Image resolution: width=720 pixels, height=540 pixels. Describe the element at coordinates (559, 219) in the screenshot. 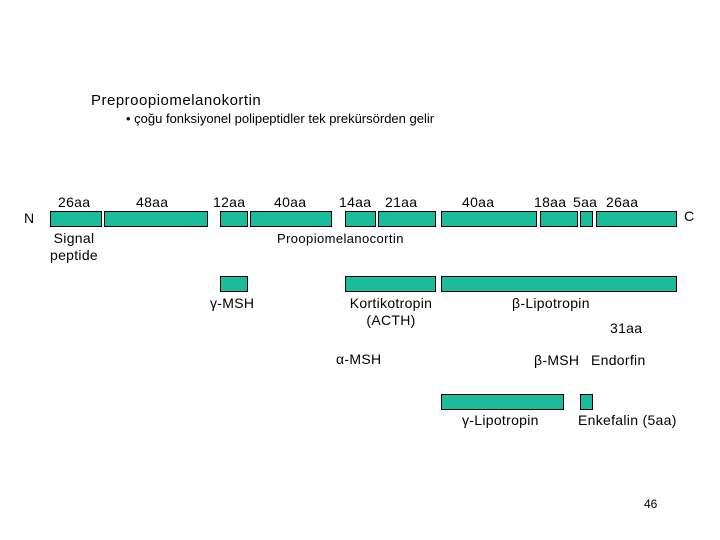

I see `segment-beta-msh` at that location.